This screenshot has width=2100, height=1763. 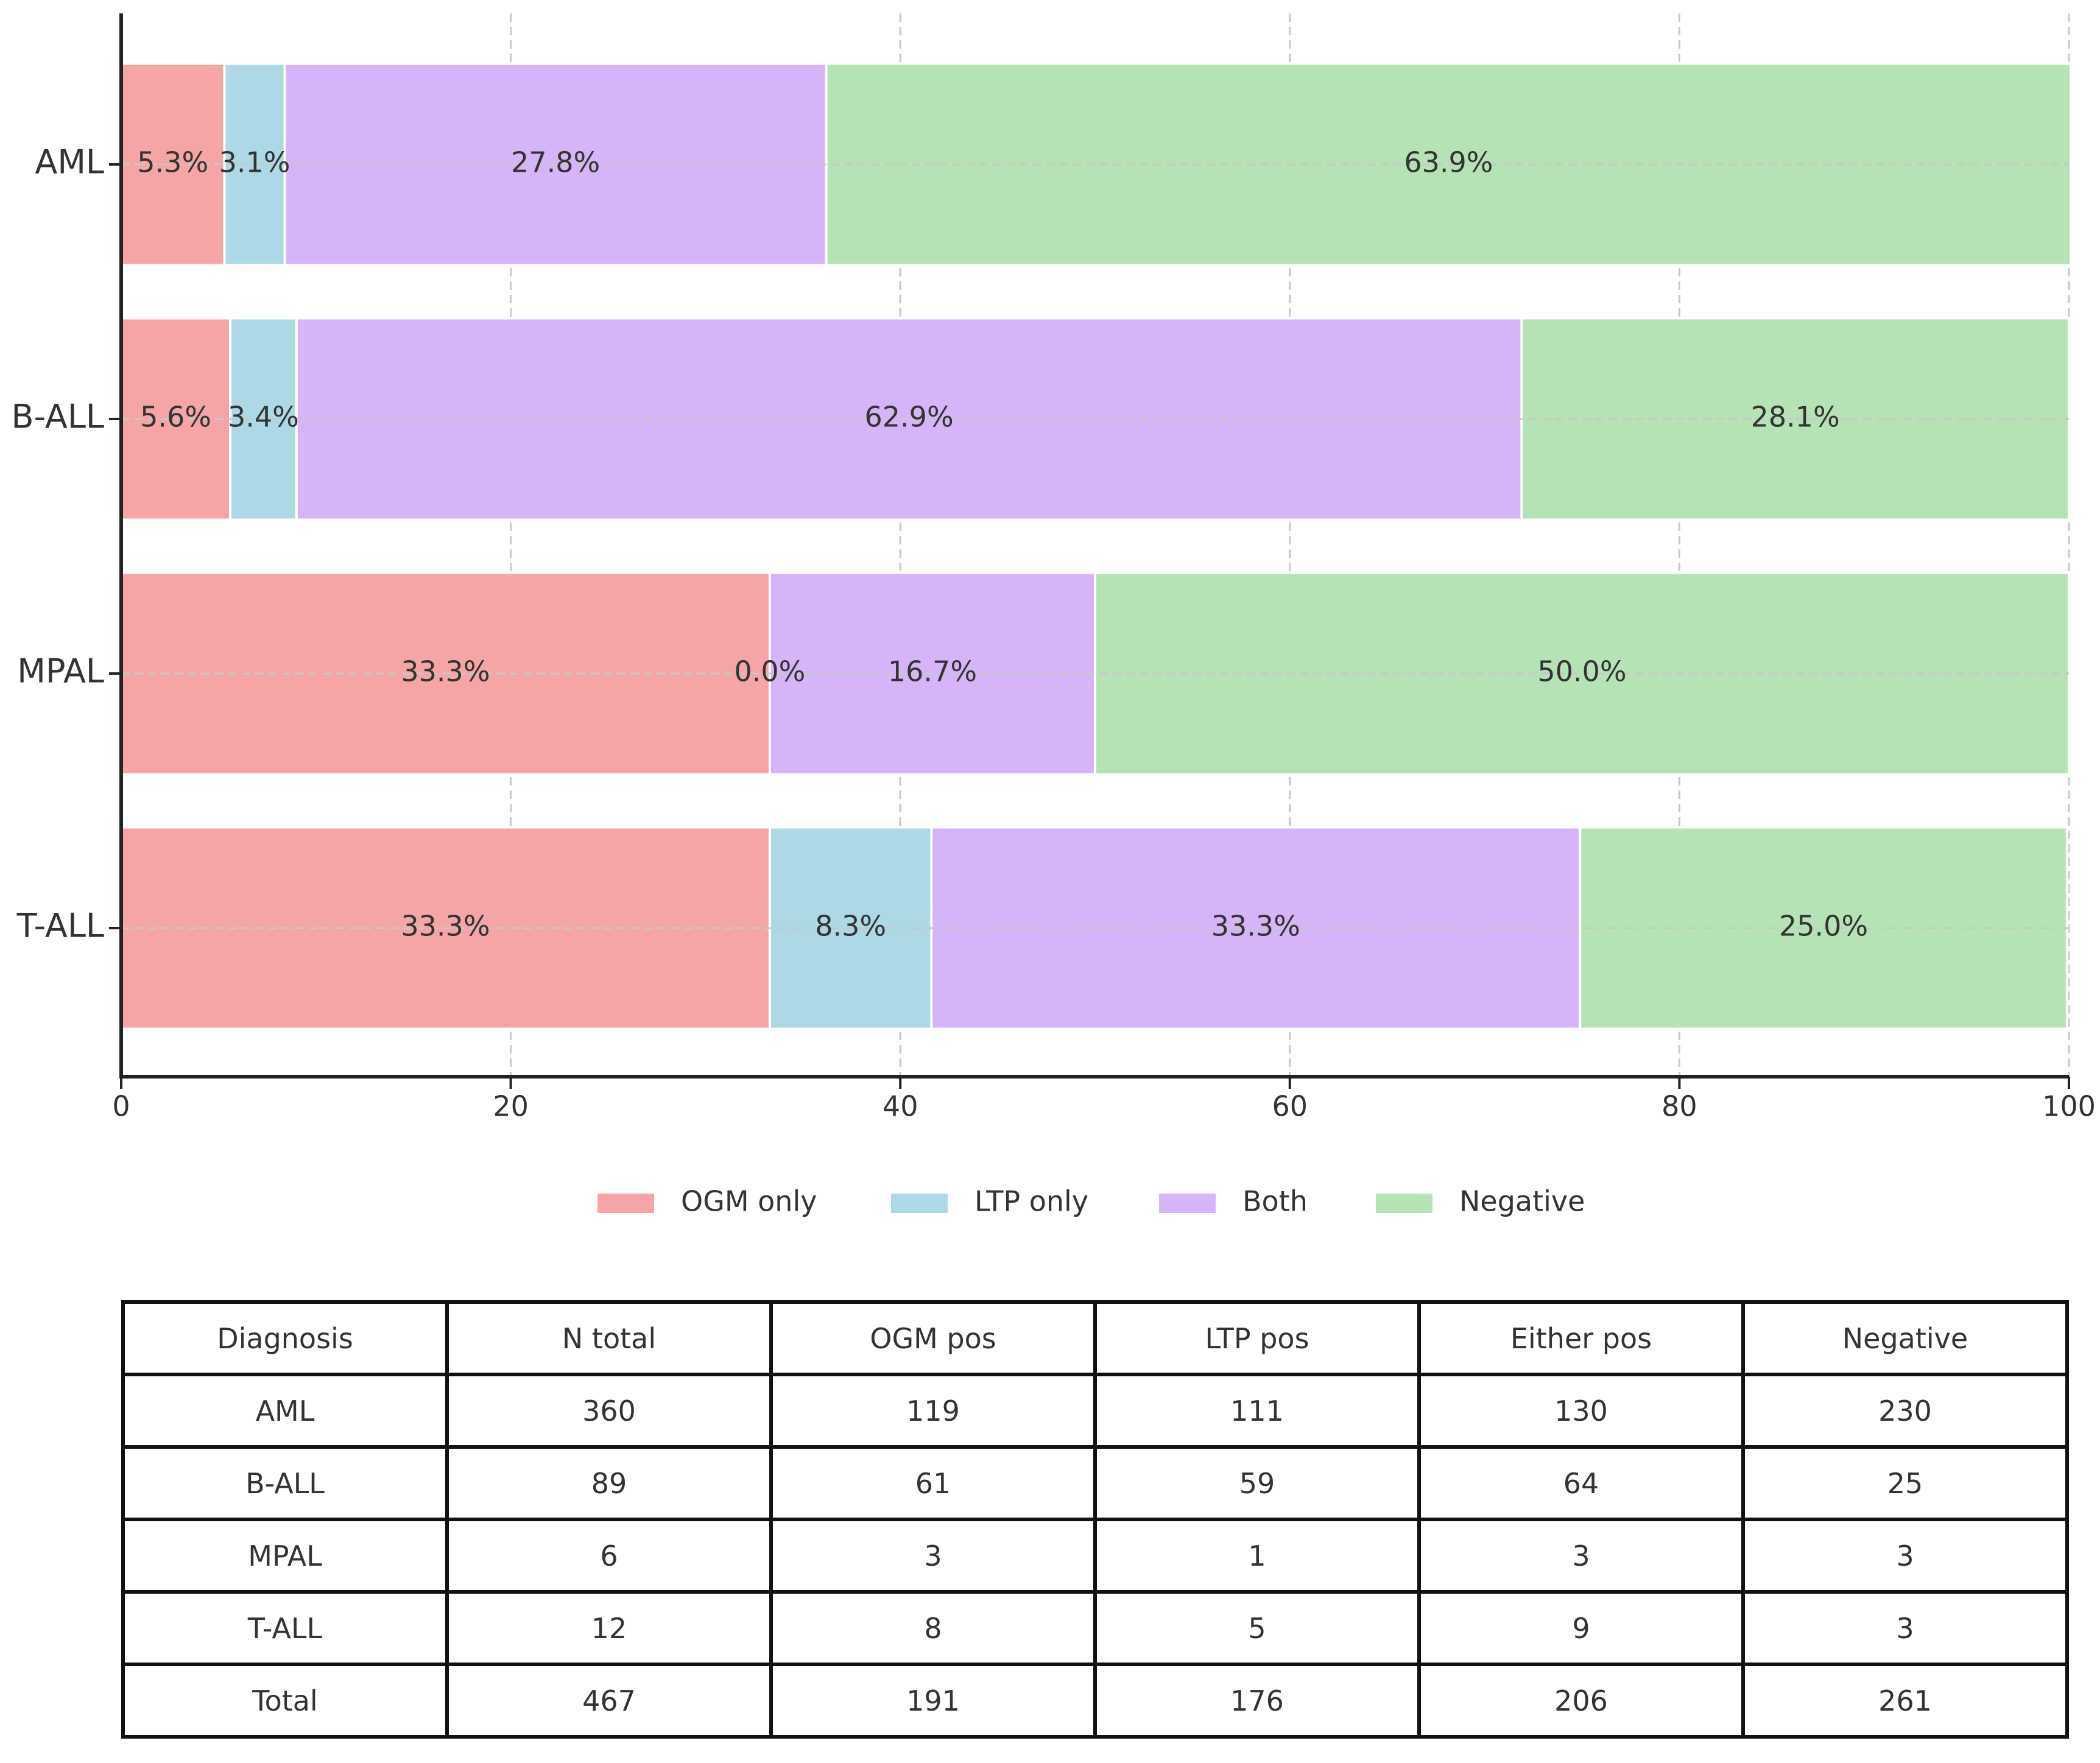 I want to click on table-cell: MPAL, so click(x=285, y=1556).